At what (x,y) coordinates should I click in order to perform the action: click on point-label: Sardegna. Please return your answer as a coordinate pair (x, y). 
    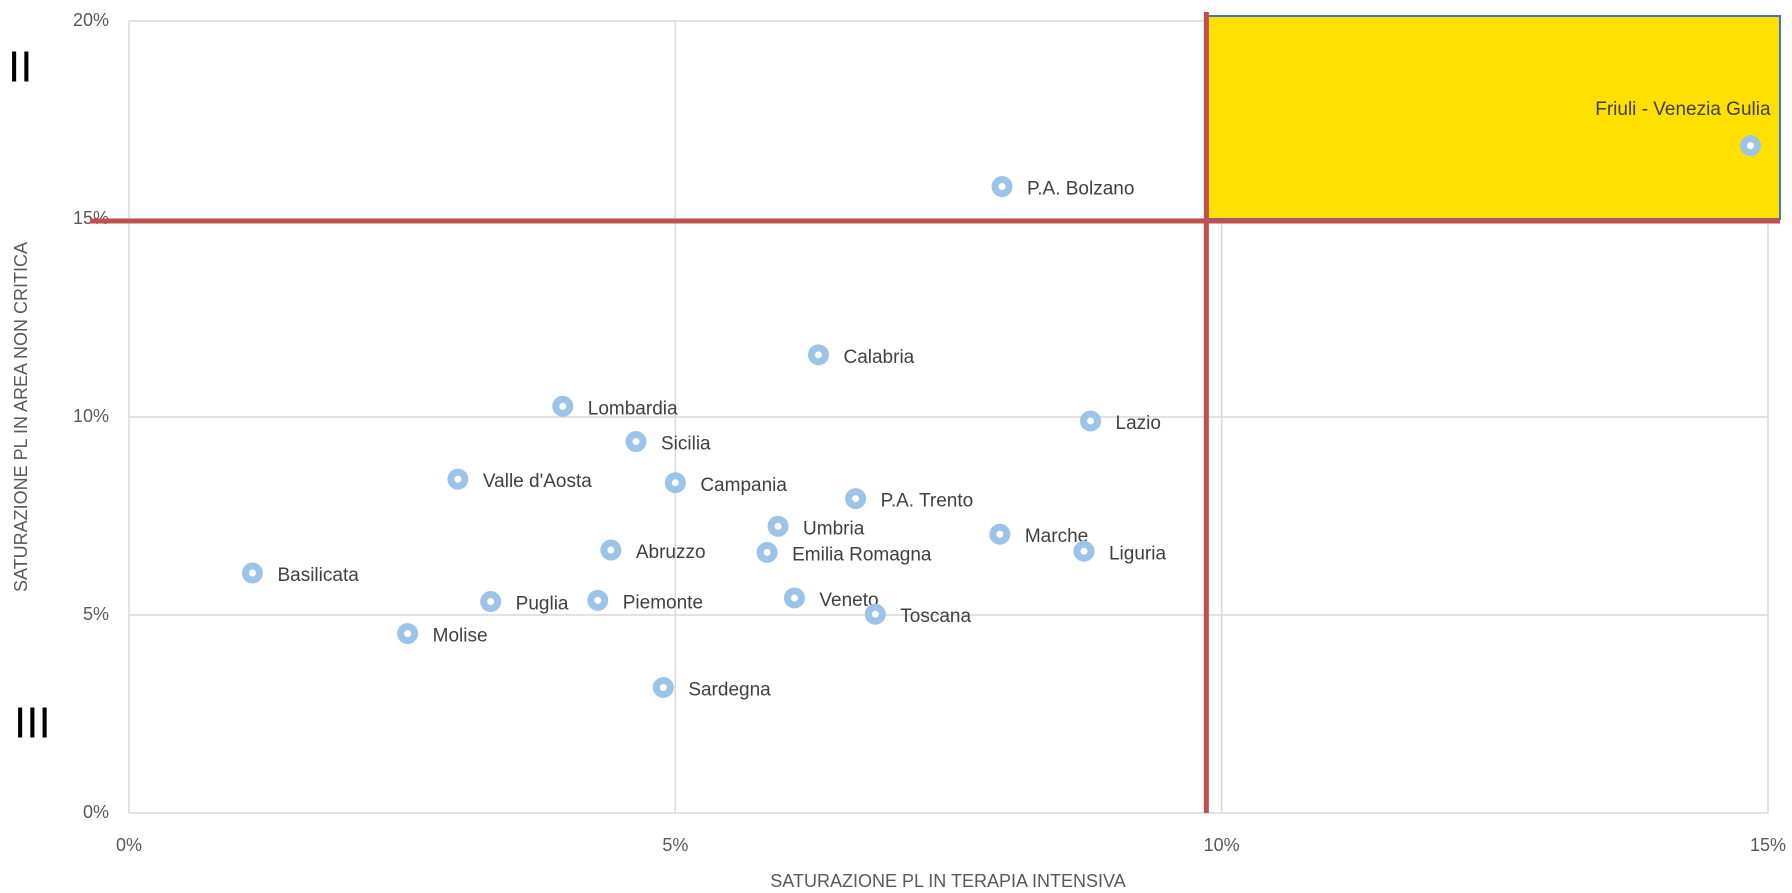
    Looking at the image, I should click on (729, 689).